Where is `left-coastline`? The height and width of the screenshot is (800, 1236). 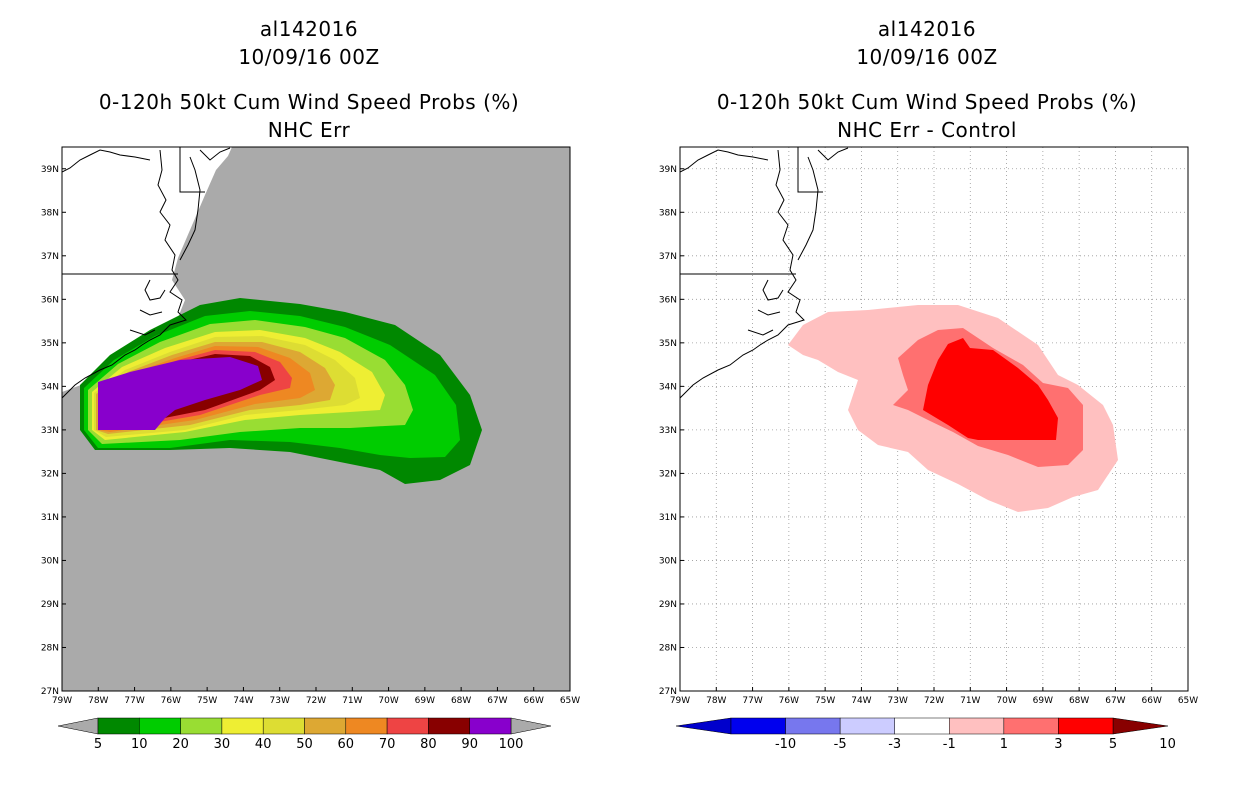
left-coastline is located at coordinates (146, 273).